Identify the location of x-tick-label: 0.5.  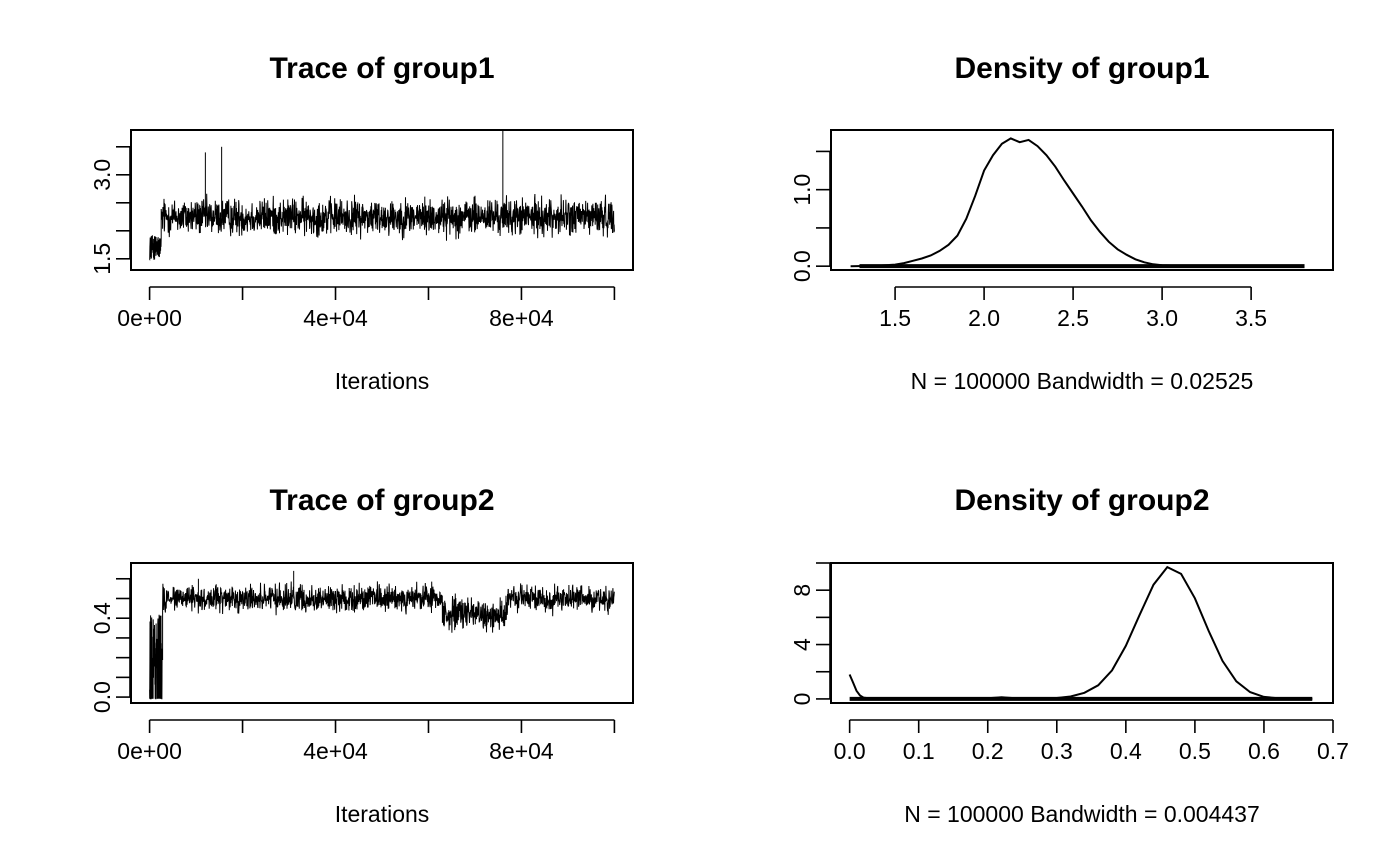
(1195, 751).